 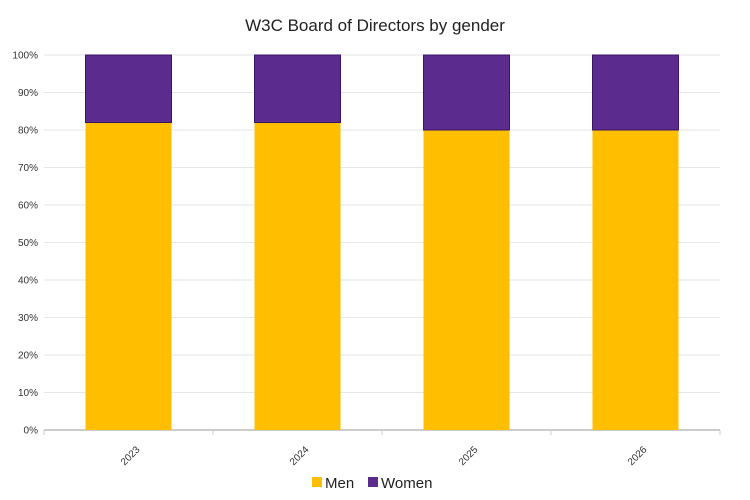 What do you see at coordinates (300, 456) in the screenshot?
I see `x-tick-label: 2024` at bounding box center [300, 456].